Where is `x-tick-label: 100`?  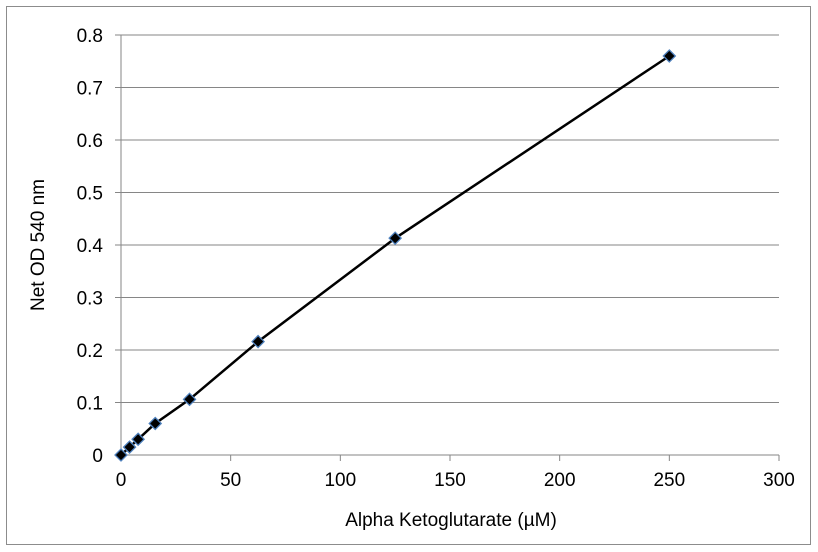
x-tick-label: 100 is located at coordinates (340, 480).